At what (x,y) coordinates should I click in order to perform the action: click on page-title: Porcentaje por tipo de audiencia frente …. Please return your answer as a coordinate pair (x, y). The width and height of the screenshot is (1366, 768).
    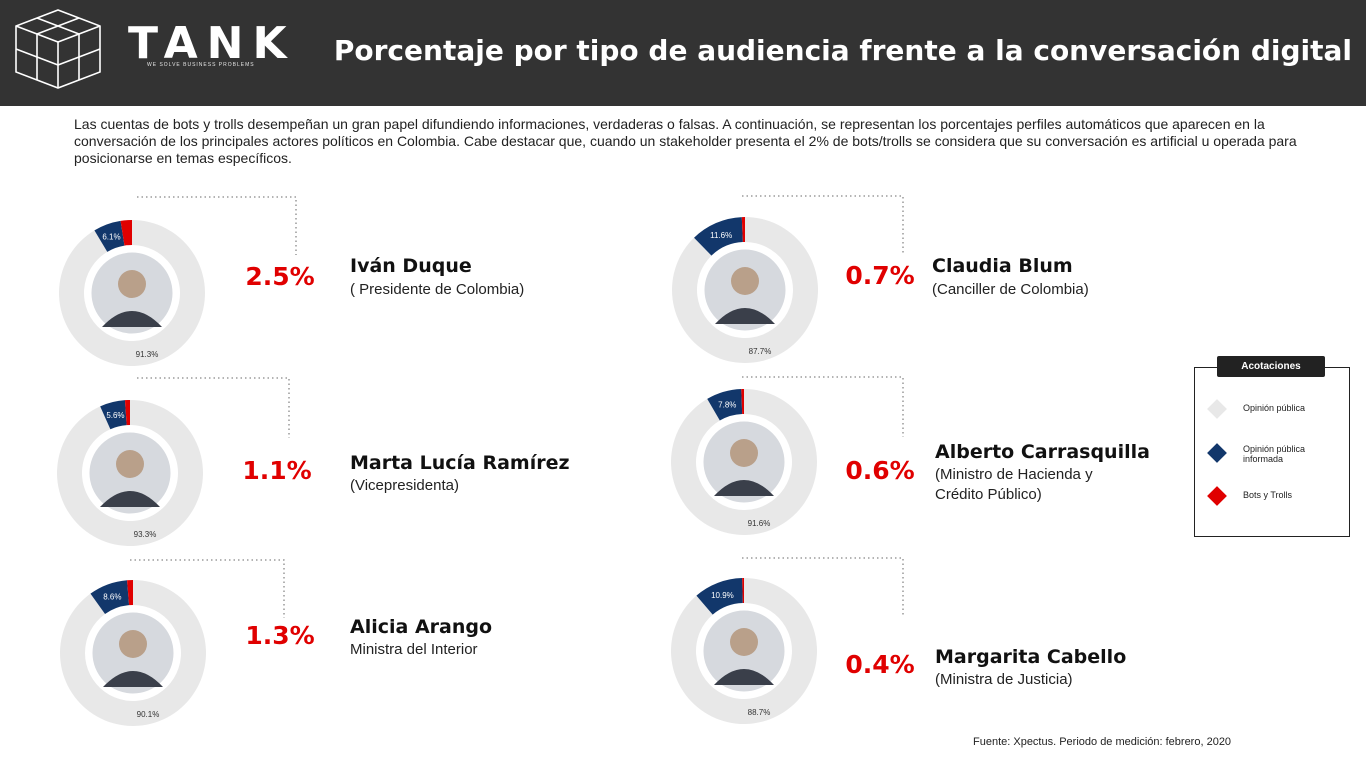
    Looking at the image, I should click on (842, 50).